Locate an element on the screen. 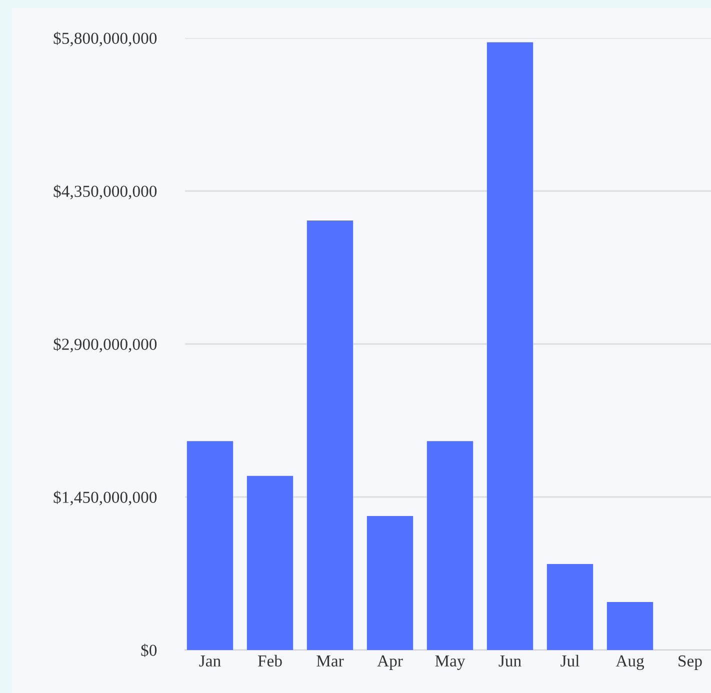 The height and width of the screenshot is (693, 711). x-tick-label: May is located at coordinates (450, 662).